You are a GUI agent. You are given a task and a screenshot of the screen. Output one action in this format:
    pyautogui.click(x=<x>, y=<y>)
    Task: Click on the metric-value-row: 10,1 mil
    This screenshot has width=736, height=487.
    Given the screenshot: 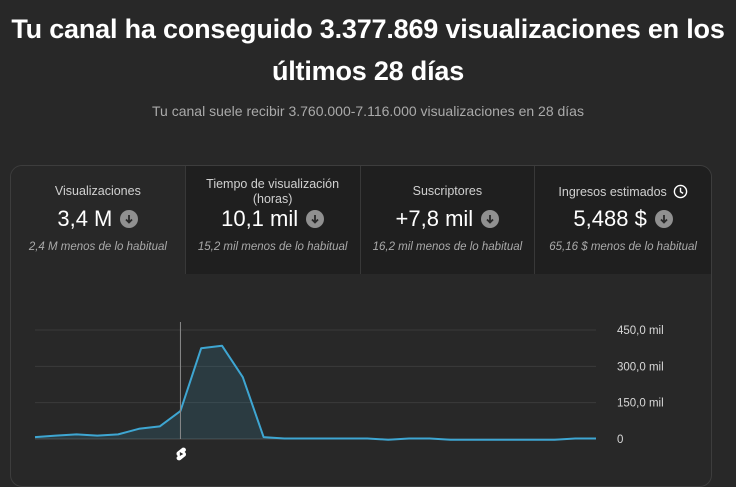 What is the action you would take?
    pyautogui.click(x=273, y=219)
    